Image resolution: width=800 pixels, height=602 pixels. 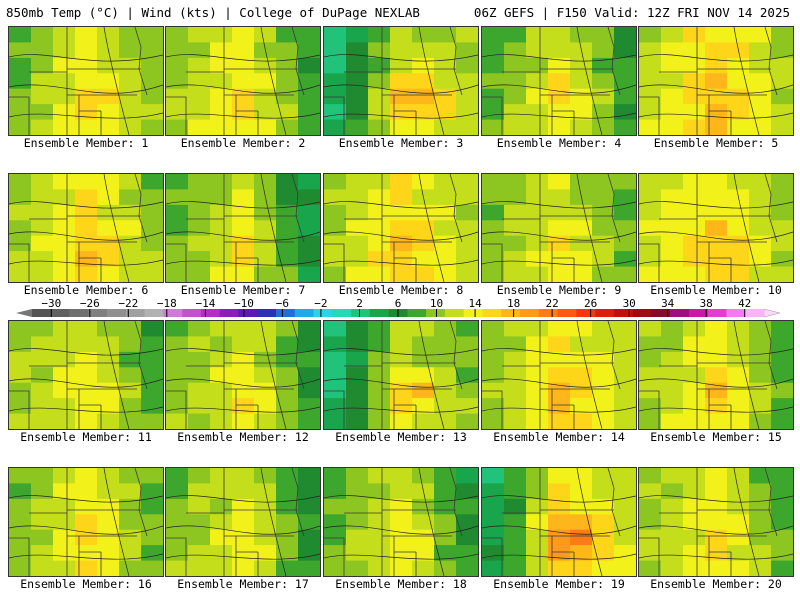 I want to click on member-label: Ensemble Member: 10, so click(x=716, y=290).